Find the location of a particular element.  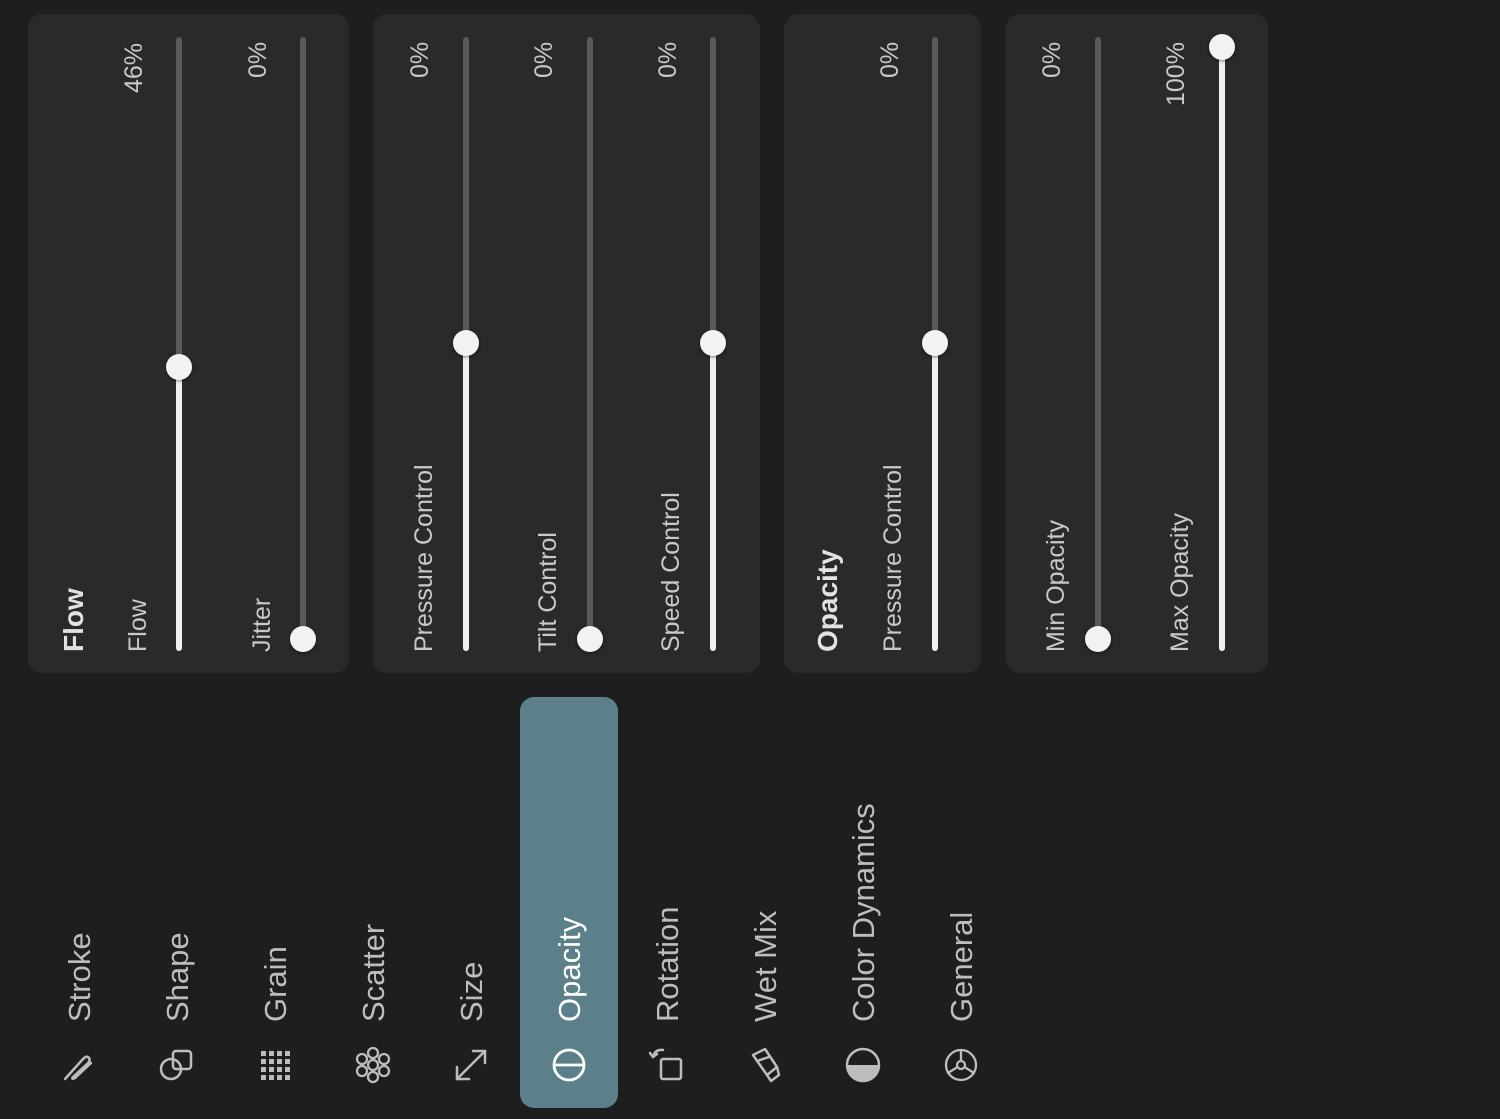

nav-item-size: Size is located at coordinates (472, 900).